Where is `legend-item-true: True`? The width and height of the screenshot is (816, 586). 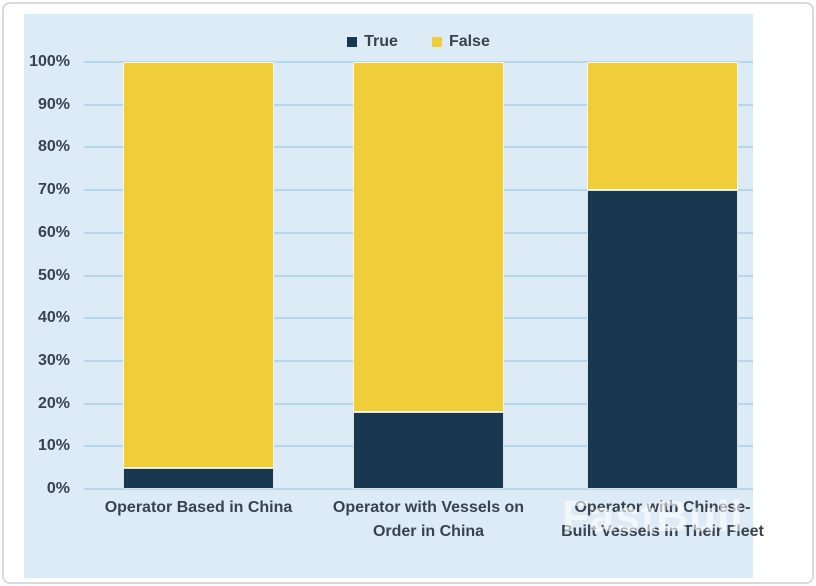 legend-item-true: True is located at coordinates (372, 42).